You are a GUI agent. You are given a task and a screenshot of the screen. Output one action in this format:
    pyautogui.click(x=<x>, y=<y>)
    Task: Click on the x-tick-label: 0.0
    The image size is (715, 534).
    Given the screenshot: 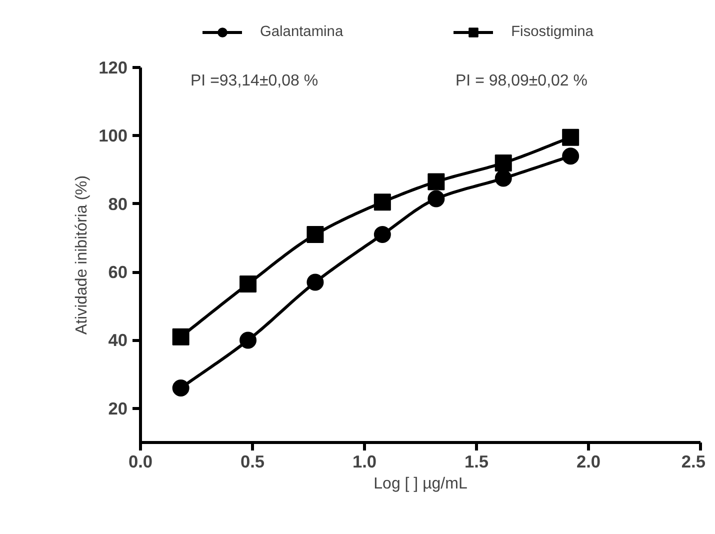 What is the action you would take?
    pyautogui.click(x=140, y=462)
    